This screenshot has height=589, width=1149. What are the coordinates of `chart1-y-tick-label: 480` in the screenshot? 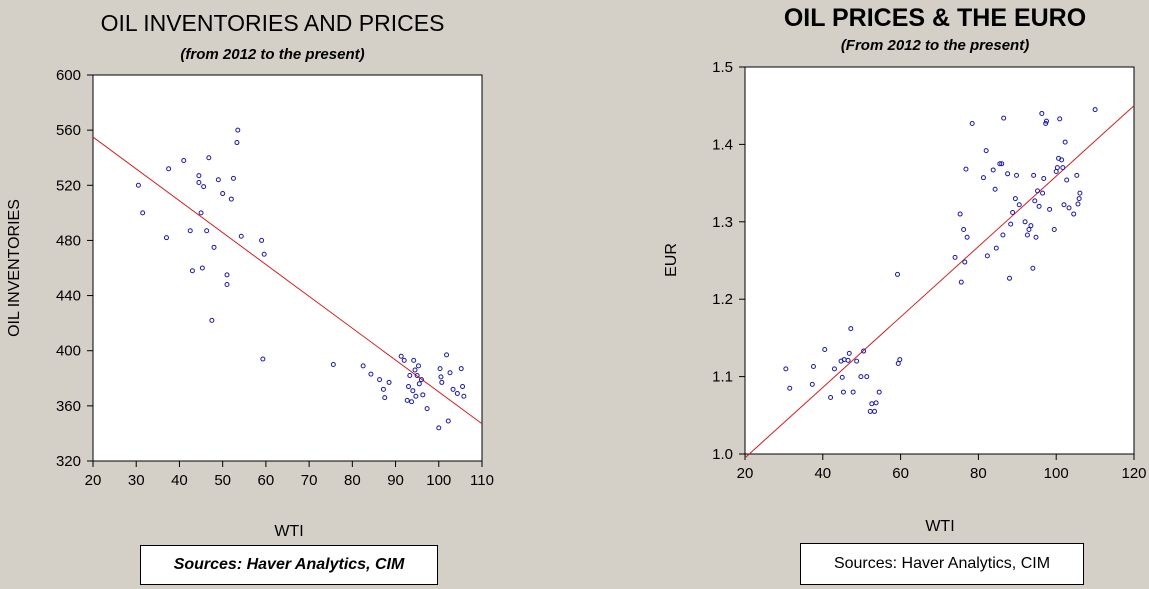 It's located at (68, 240).